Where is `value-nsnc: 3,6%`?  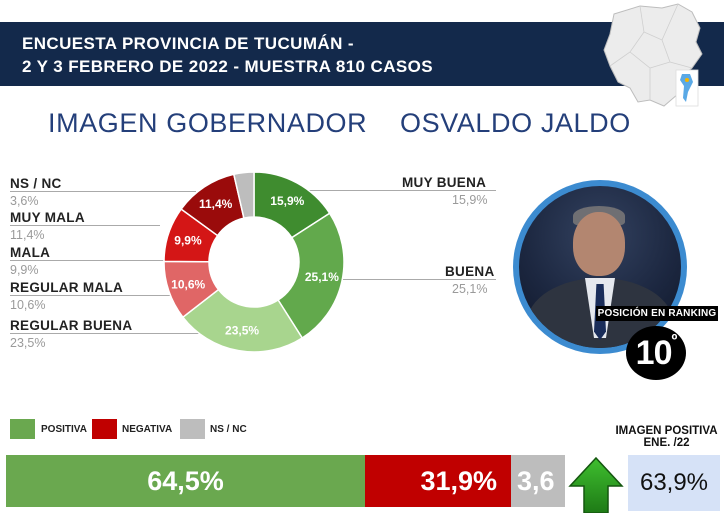 value-nsnc: 3,6% is located at coordinates (24, 201).